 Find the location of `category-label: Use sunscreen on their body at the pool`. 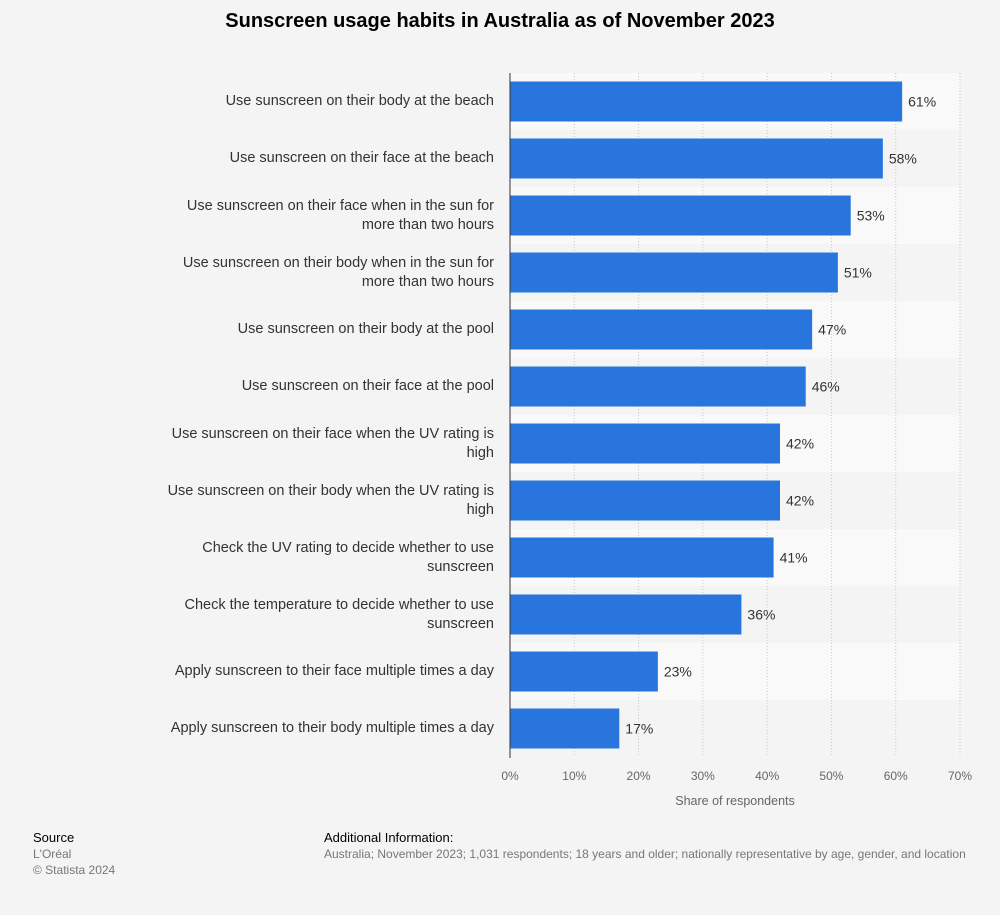

category-label: Use sunscreen on their body at the pool is located at coordinates (365, 329).